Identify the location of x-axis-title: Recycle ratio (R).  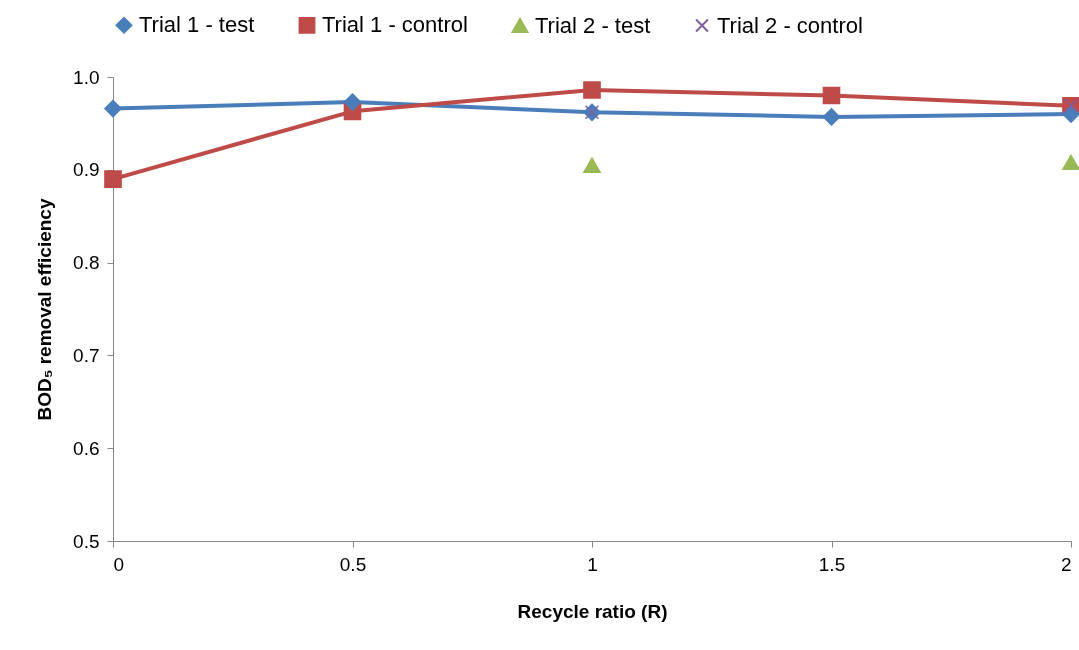
(592, 611).